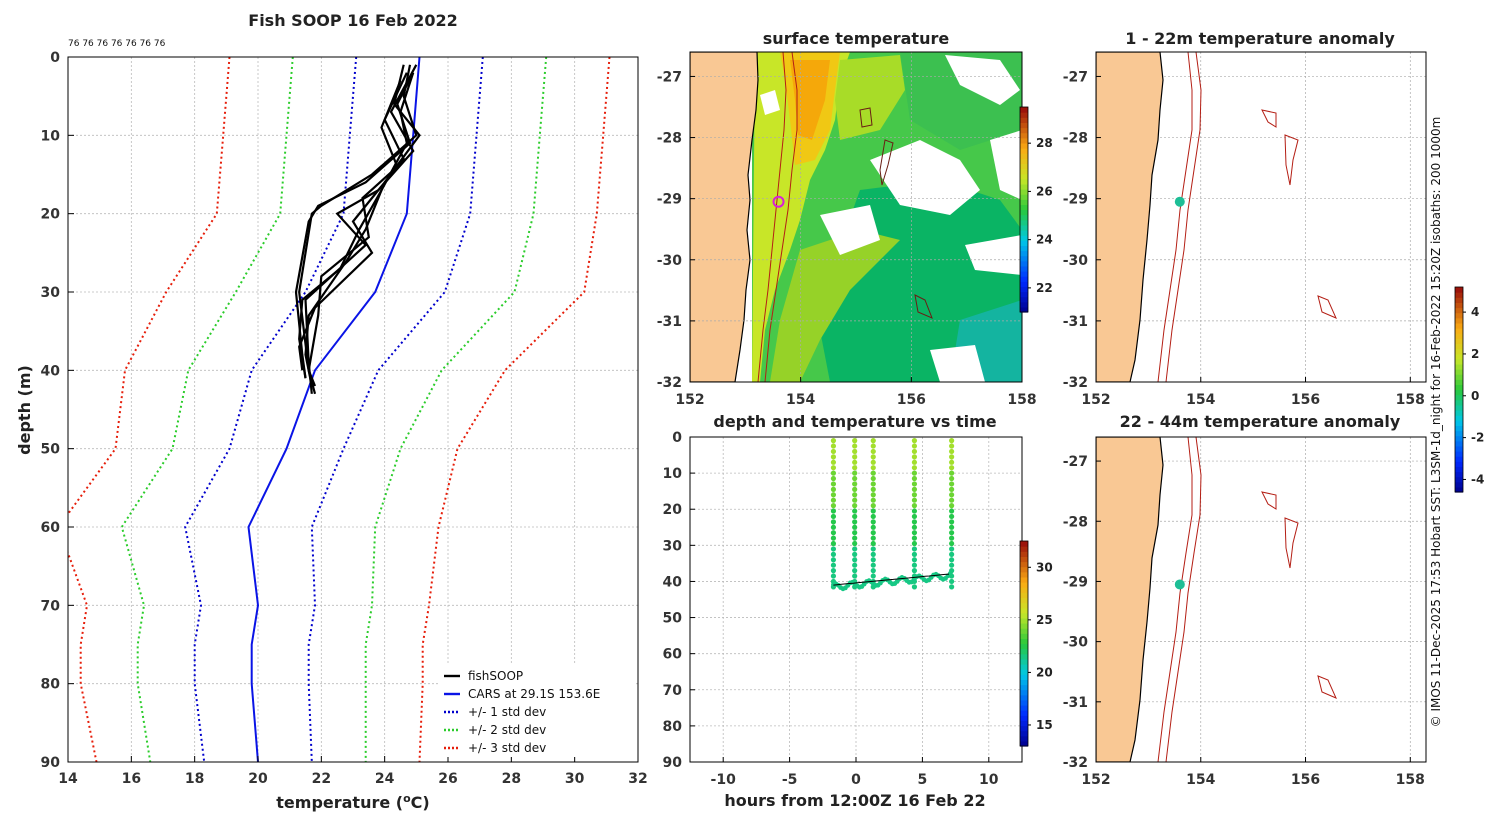 The image size is (1500, 820). Describe the element at coordinates (854, 800) in the screenshot. I see `timeseries-xlabel: hours from 12:00Z 16 Feb 22` at that location.